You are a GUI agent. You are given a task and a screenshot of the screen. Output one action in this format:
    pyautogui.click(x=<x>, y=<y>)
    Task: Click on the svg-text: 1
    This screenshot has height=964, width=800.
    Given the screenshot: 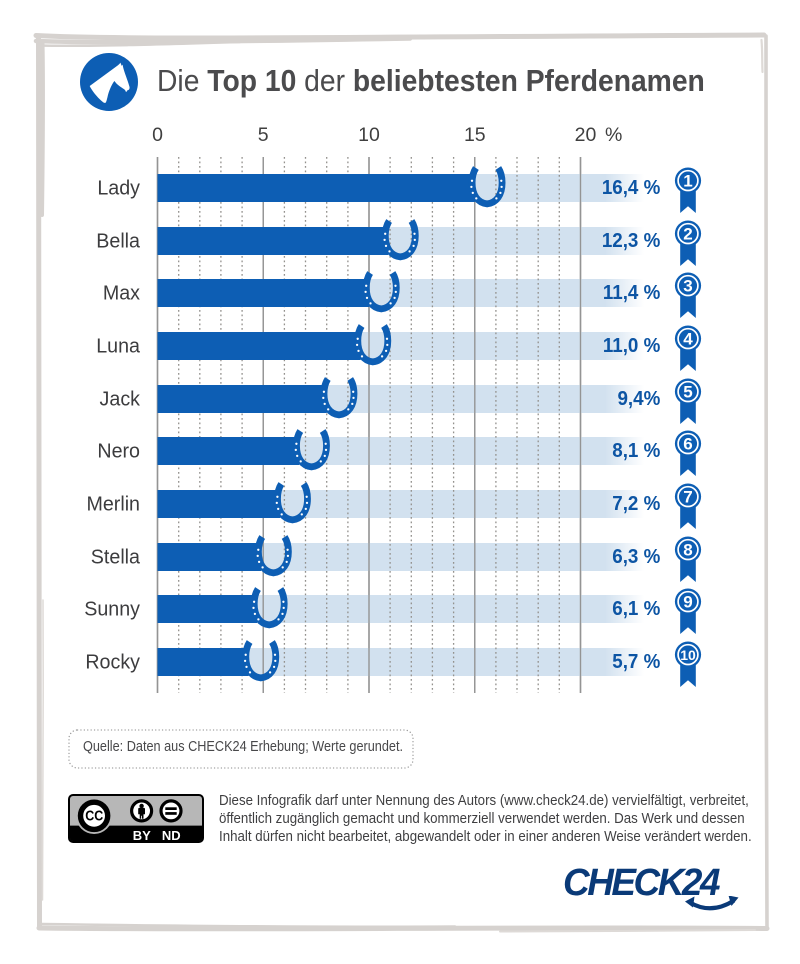 What is the action you would take?
    pyautogui.click(x=687, y=181)
    